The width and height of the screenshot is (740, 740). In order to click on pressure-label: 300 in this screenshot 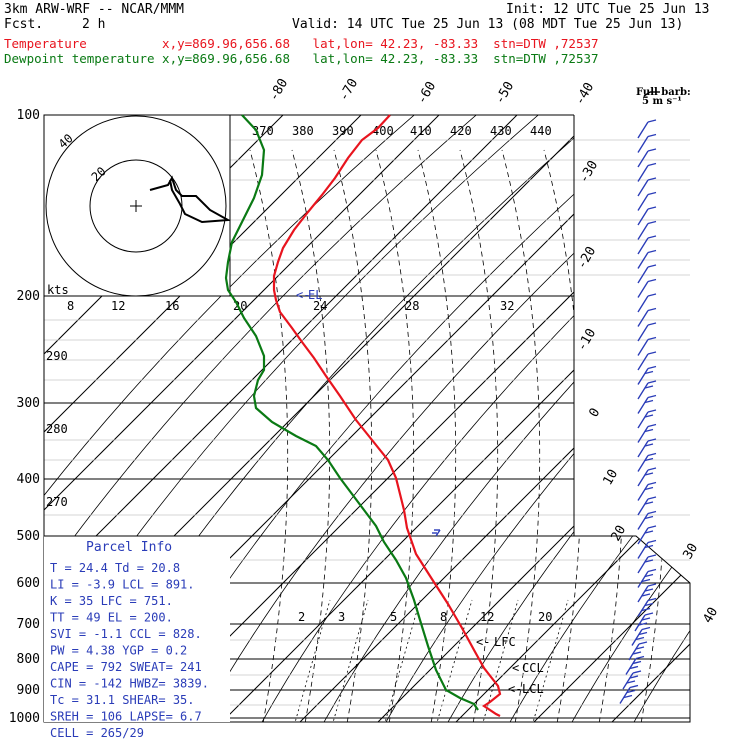, I will do `click(28, 403)`.